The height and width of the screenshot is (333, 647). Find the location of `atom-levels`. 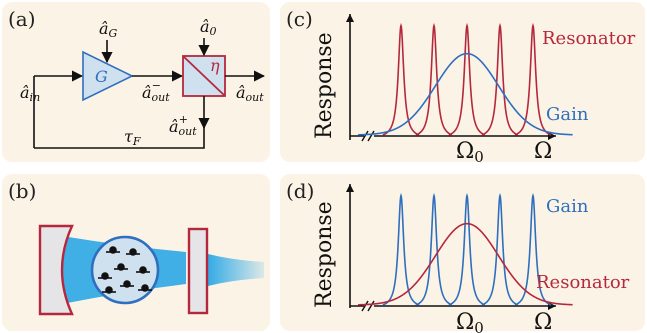

atom-levels is located at coordinates (125, 270).